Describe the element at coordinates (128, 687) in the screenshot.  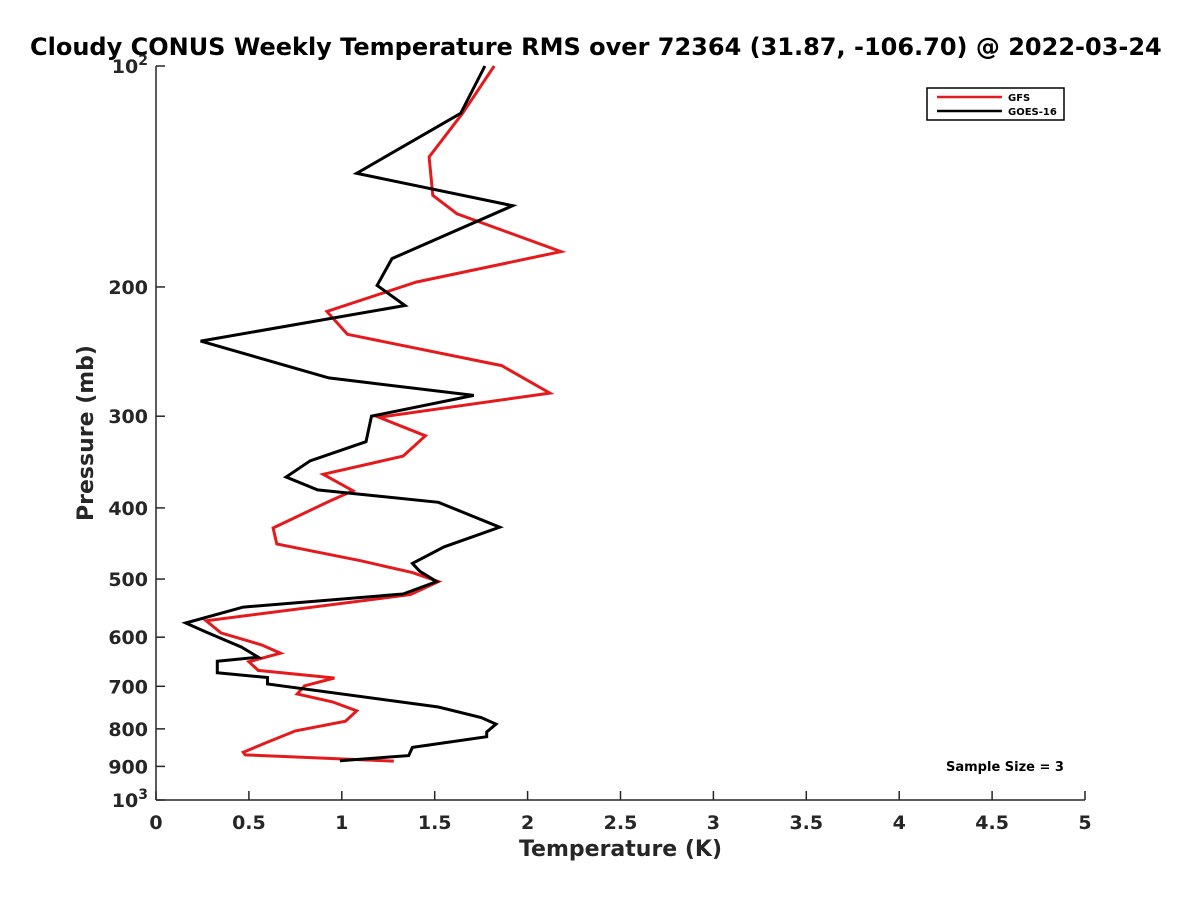
I see `y-tick-label: 700` at that location.